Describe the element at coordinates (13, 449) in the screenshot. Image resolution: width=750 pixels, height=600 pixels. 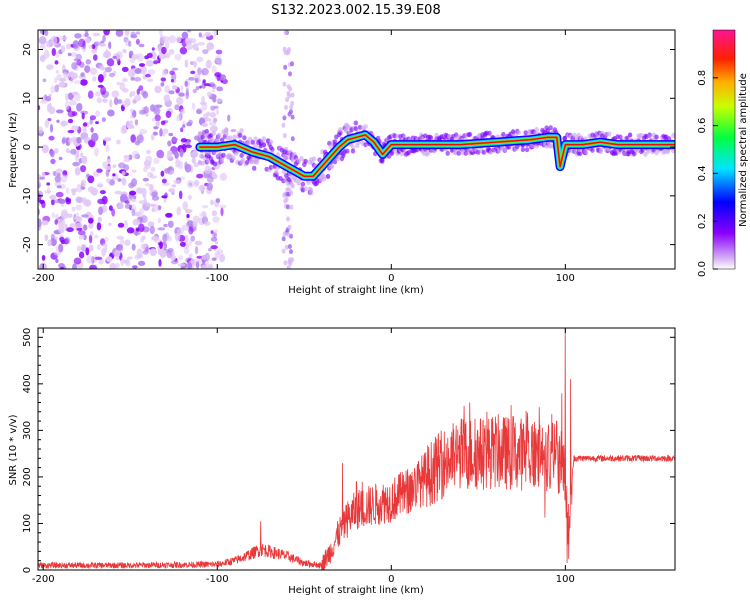
I see `snr-ylabel: SNR (10 * v/v)` at that location.